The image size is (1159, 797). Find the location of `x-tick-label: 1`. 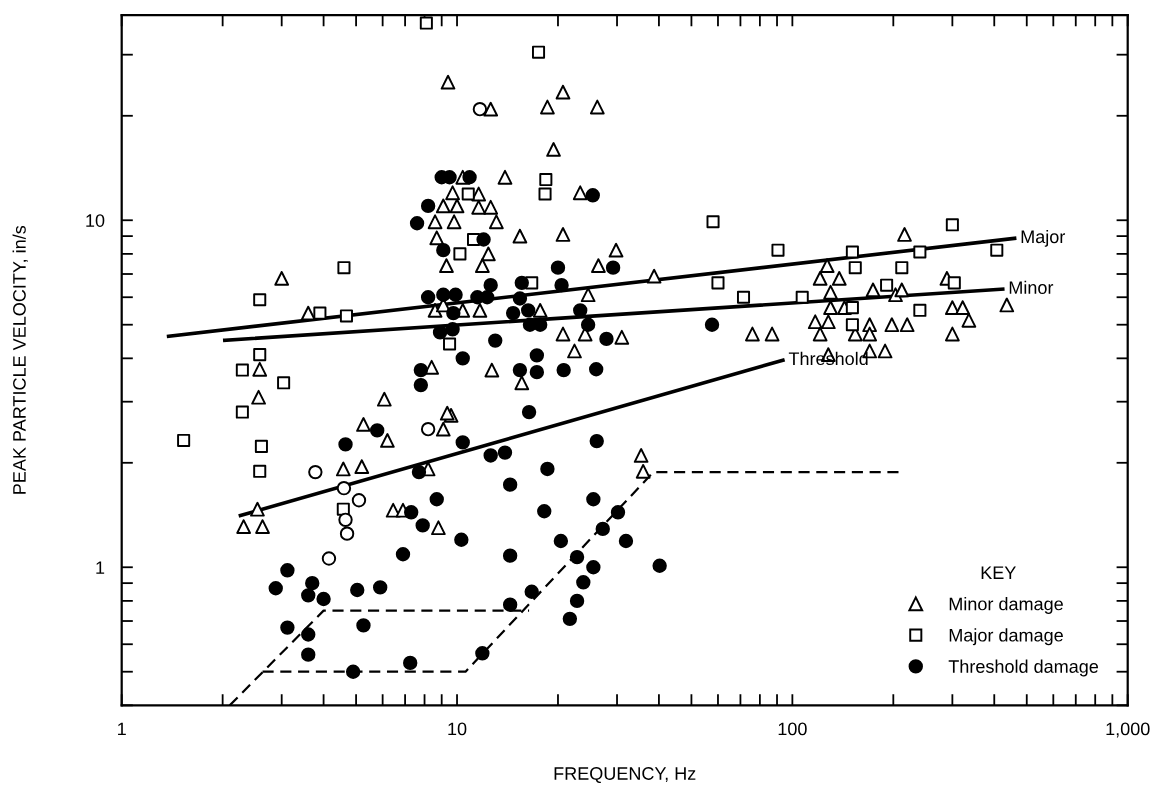

x-tick-label: 1 is located at coordinates (122, 729).